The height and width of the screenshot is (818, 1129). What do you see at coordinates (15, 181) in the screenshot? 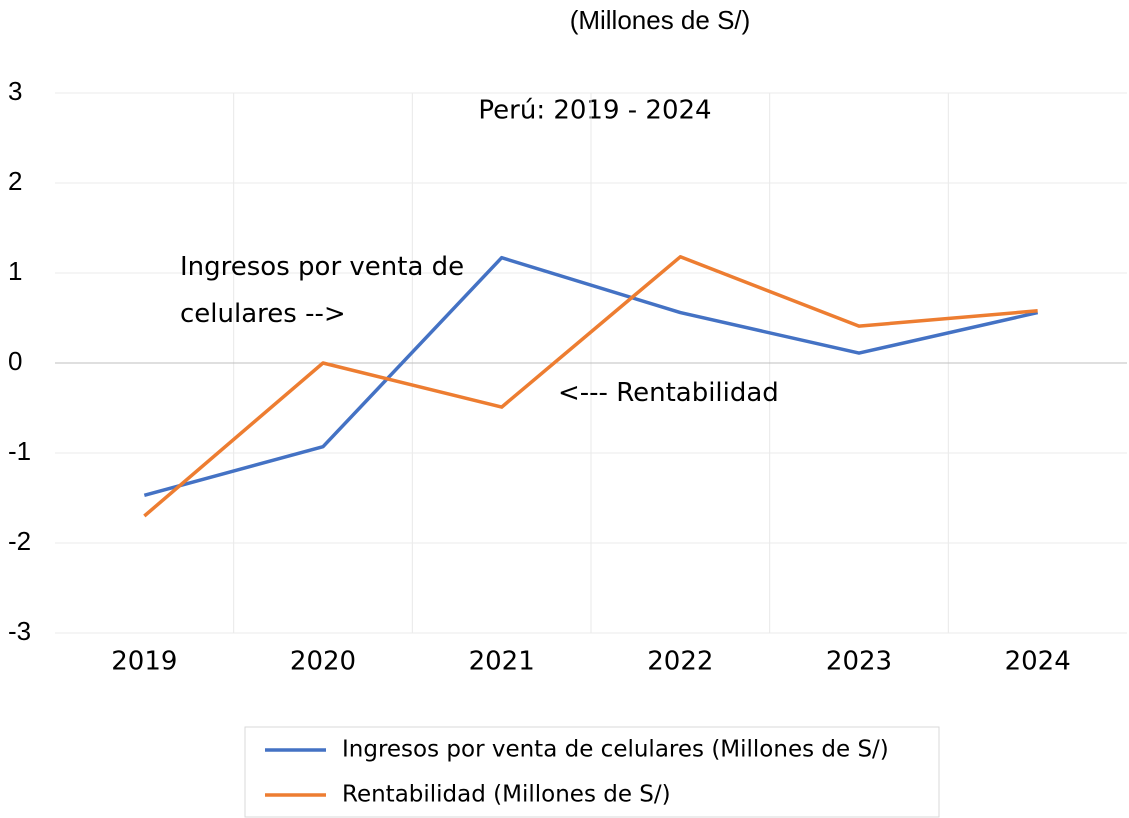
I see `y-tick-label: 2` at bounding box center [15, 181].